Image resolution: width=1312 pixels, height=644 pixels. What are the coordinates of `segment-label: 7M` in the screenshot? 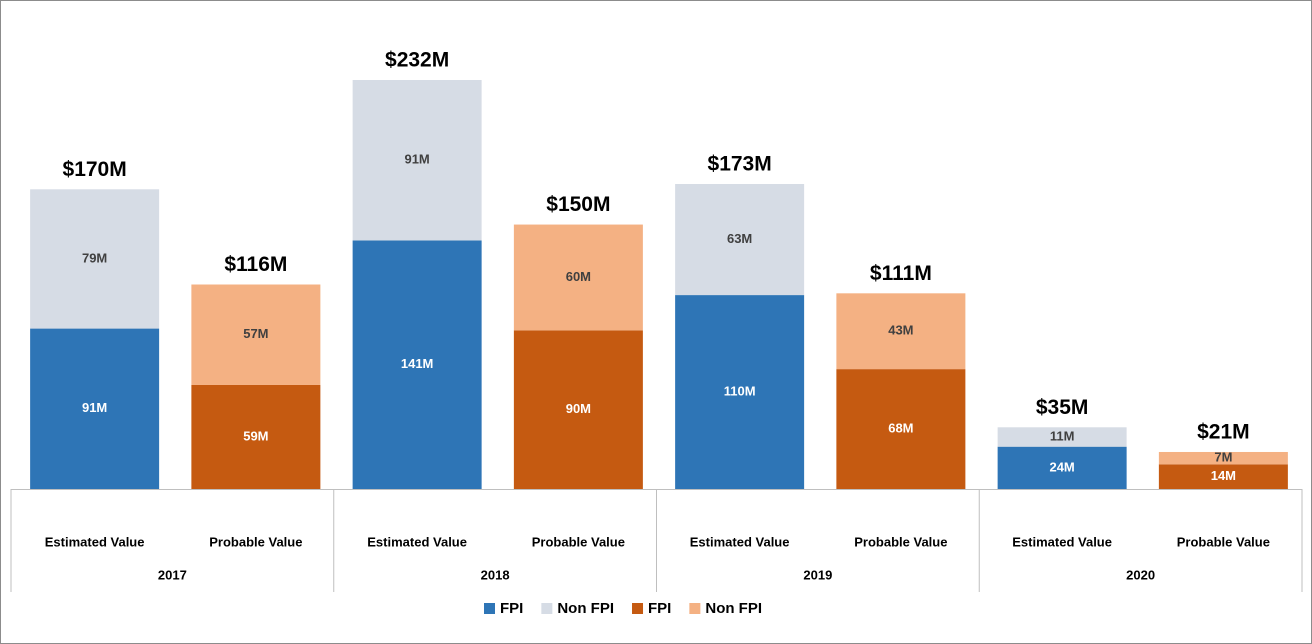 It's located at (1223, 457).